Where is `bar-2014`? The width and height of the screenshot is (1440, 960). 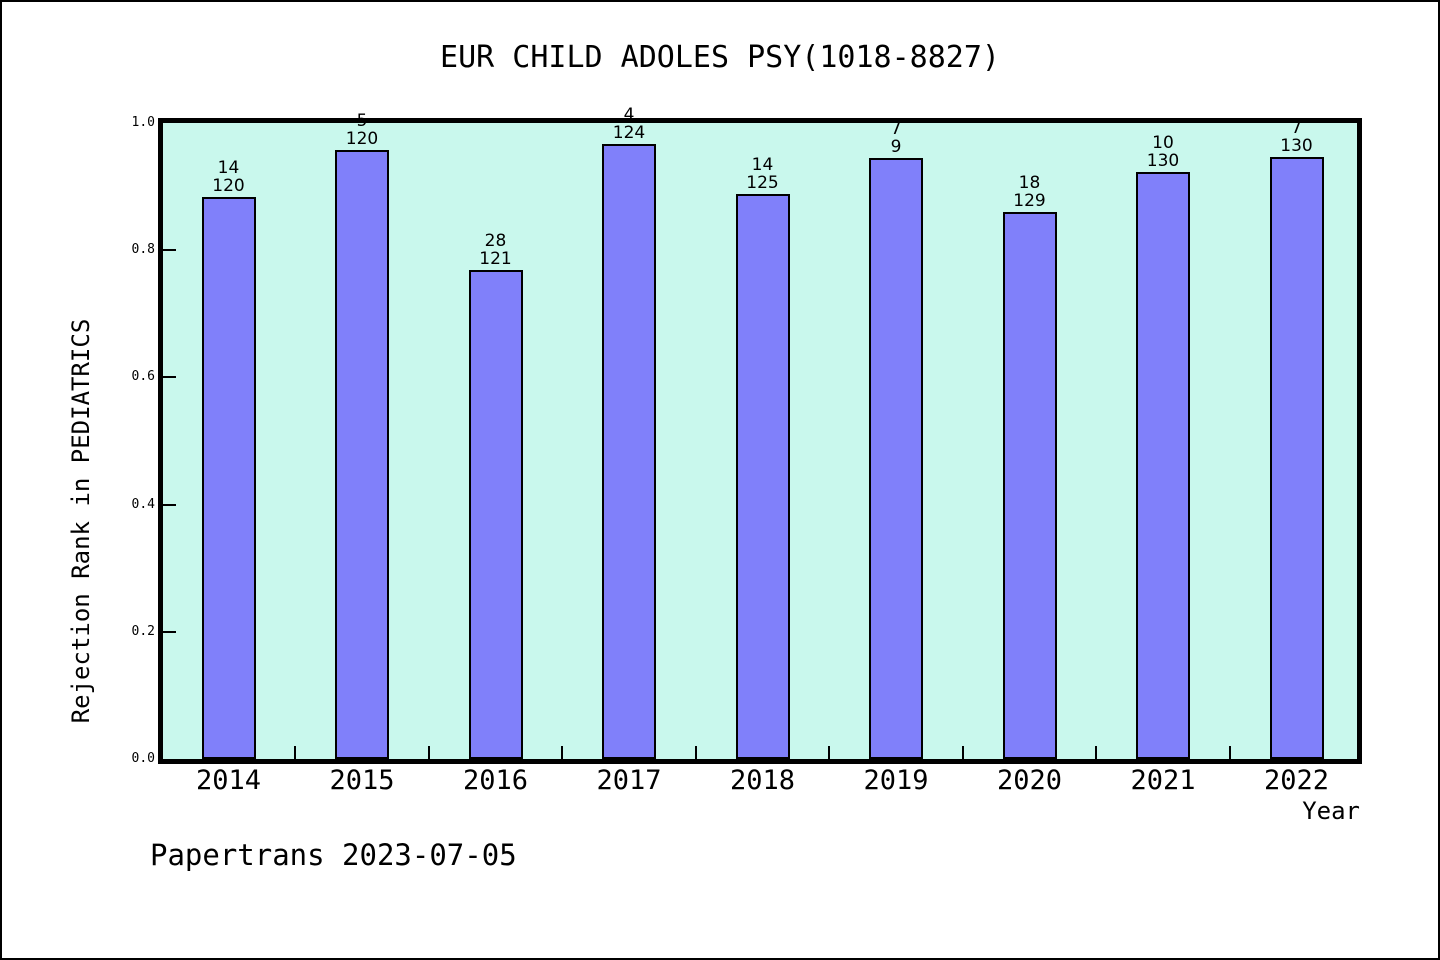
bar-2014 is located at coordinates (228, 478).